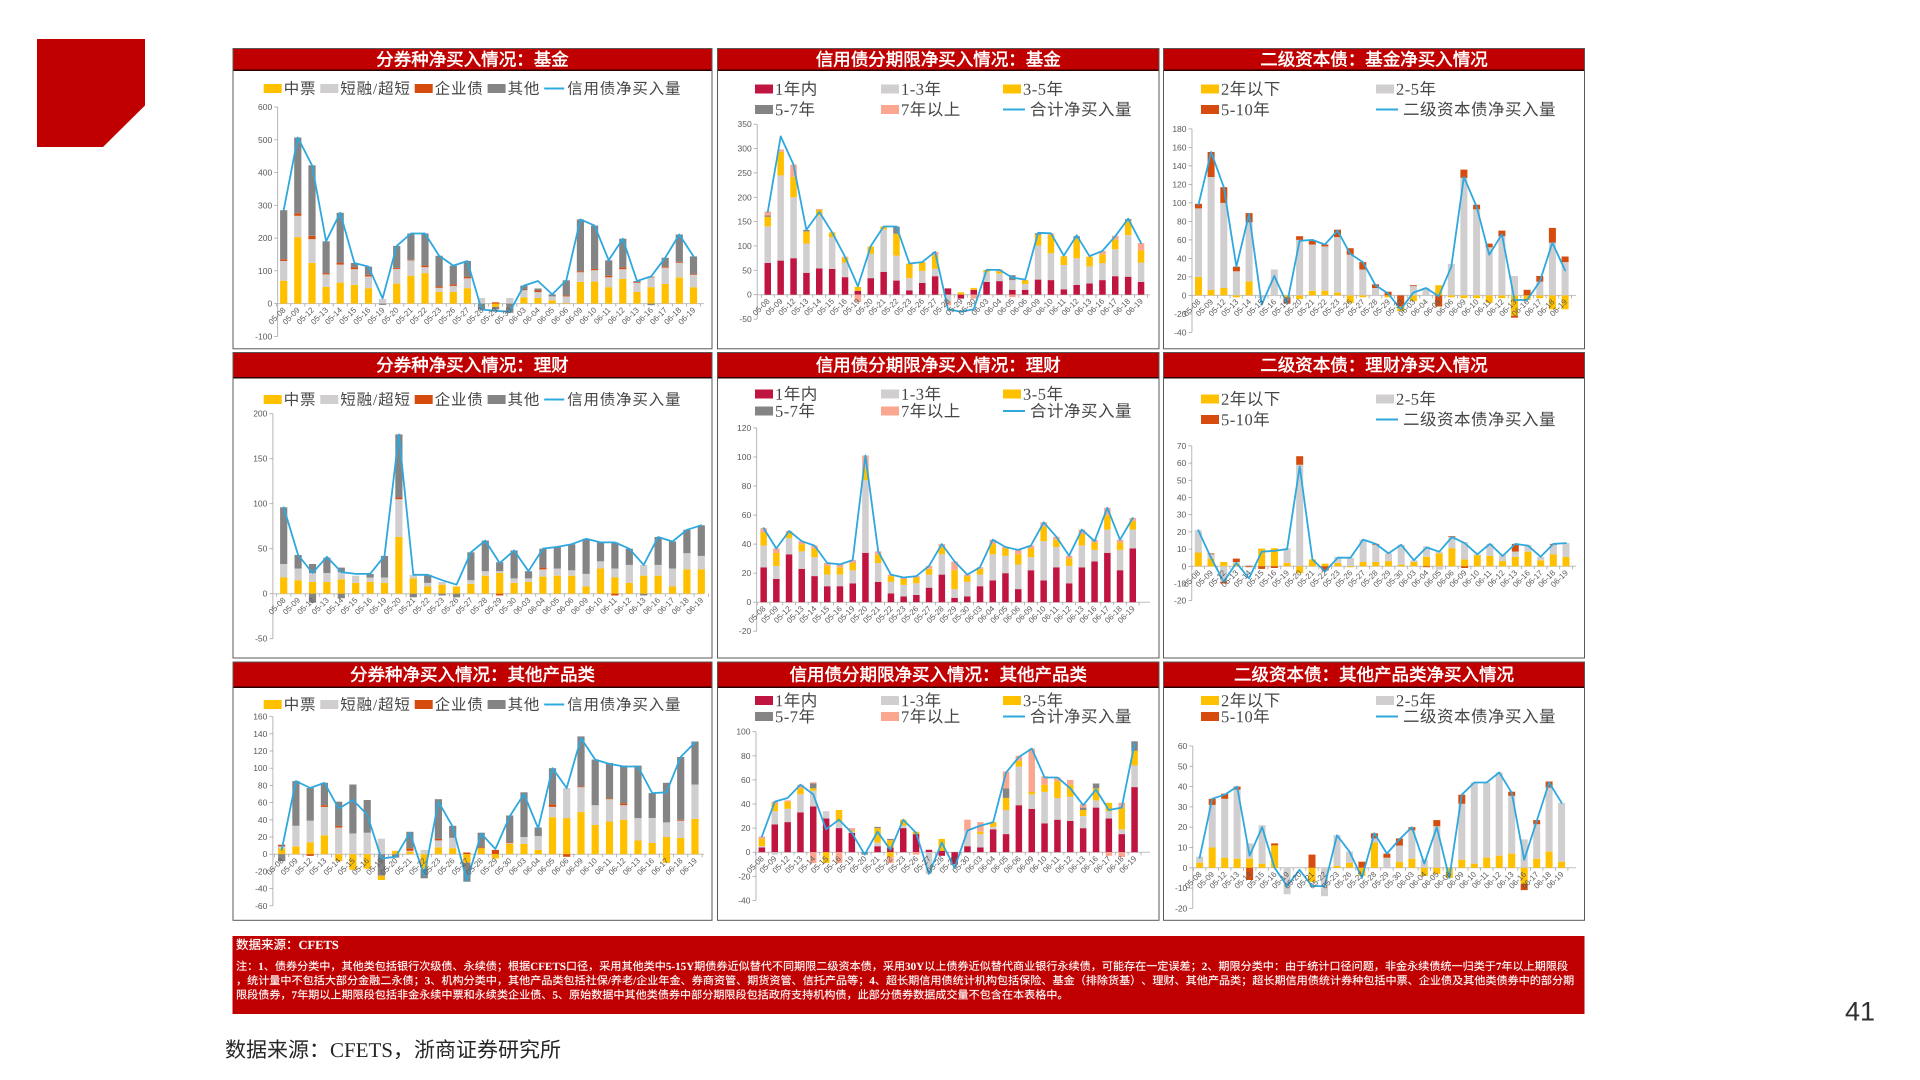  I want to click on svg-text: 500, so click(265, 140).